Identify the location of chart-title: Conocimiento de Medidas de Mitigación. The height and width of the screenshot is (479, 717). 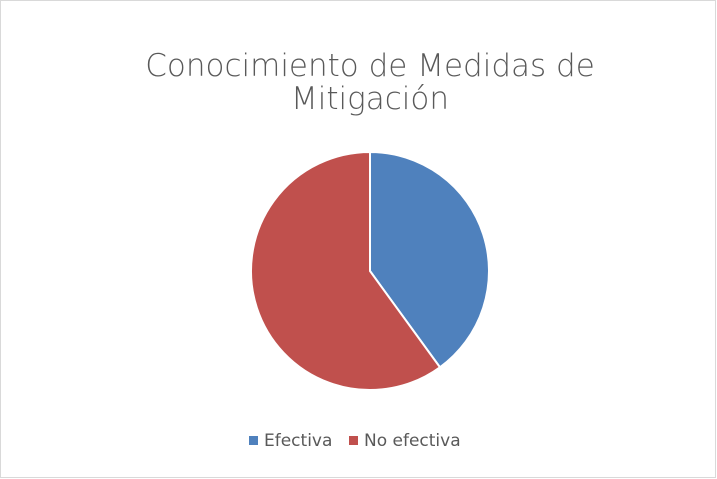
(370, 82).